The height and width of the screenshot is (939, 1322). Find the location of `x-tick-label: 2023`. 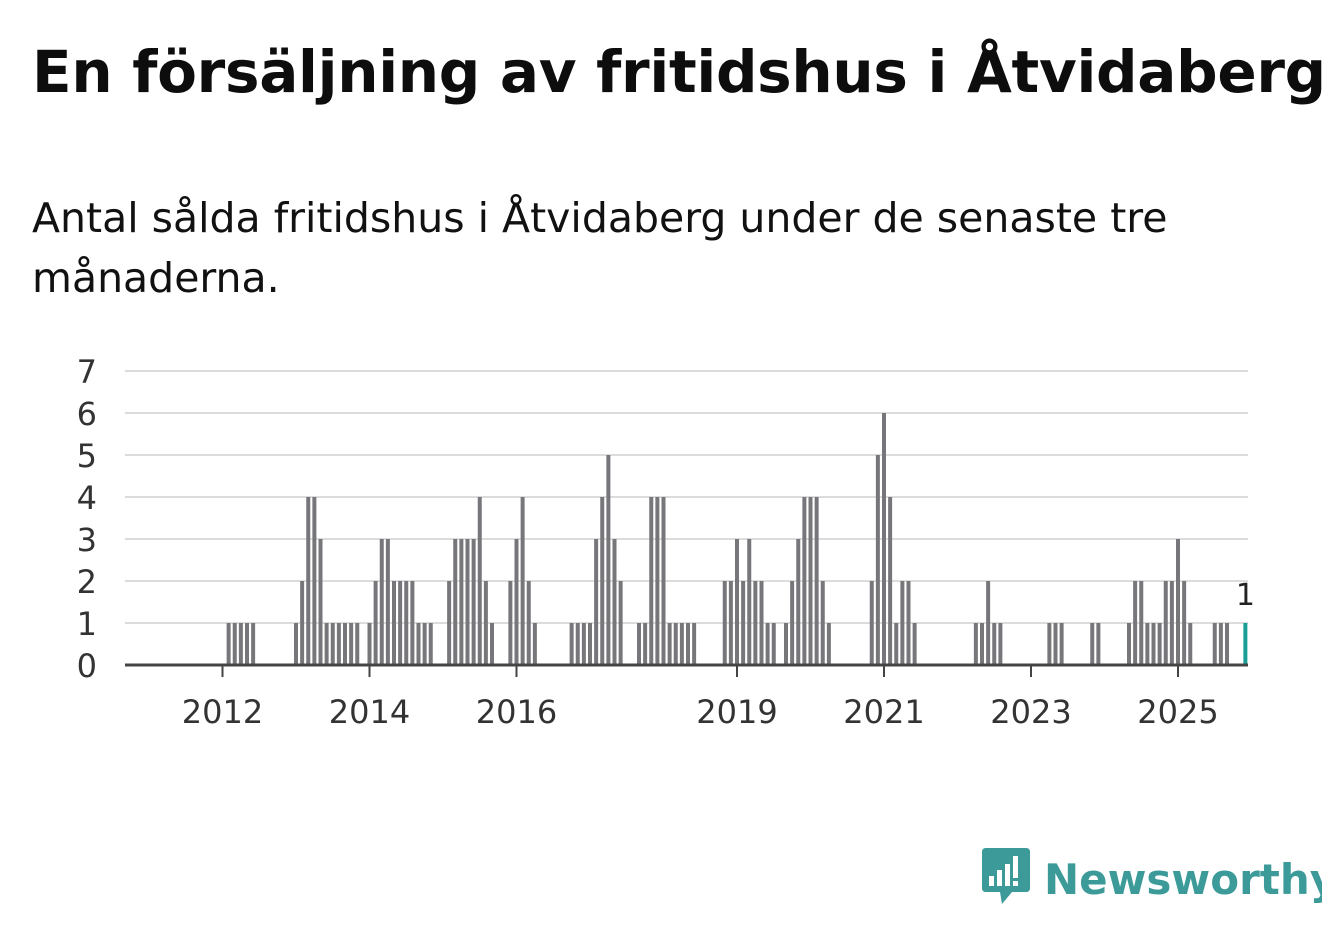

x-tick-label: 2023 is located at coordinates (1030, 712).